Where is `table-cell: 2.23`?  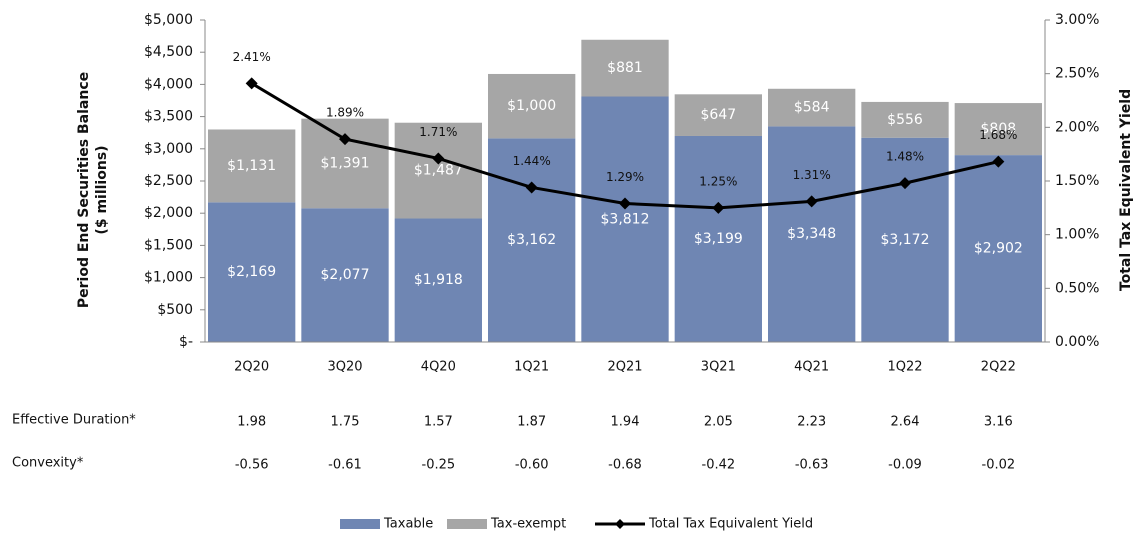 table-cell: 2.23 is located at coordinates (811, 422).